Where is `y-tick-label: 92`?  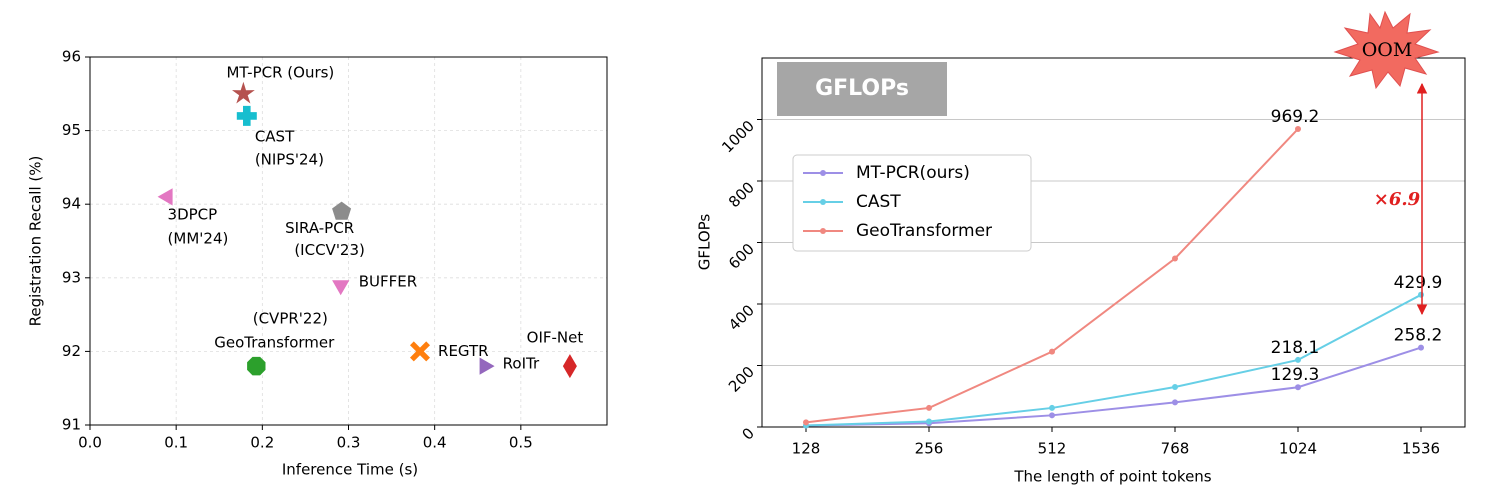
y-tick-label: 92 is located at coordinates (71, 351).